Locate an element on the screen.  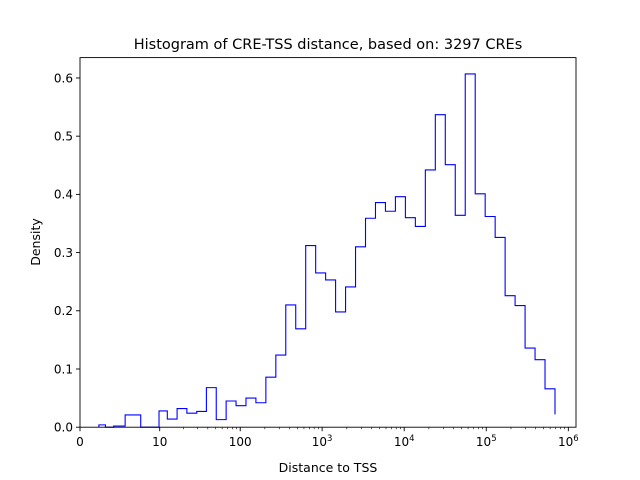
y-tick-label: 0.4 is located at coordinates (63, 195).